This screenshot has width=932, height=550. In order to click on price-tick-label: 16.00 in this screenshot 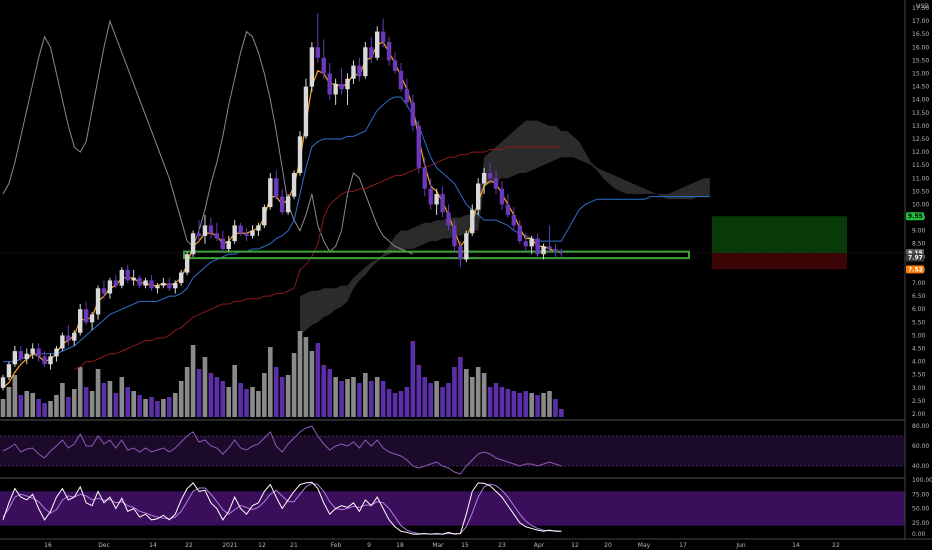, I will do `click(920, 47)`.